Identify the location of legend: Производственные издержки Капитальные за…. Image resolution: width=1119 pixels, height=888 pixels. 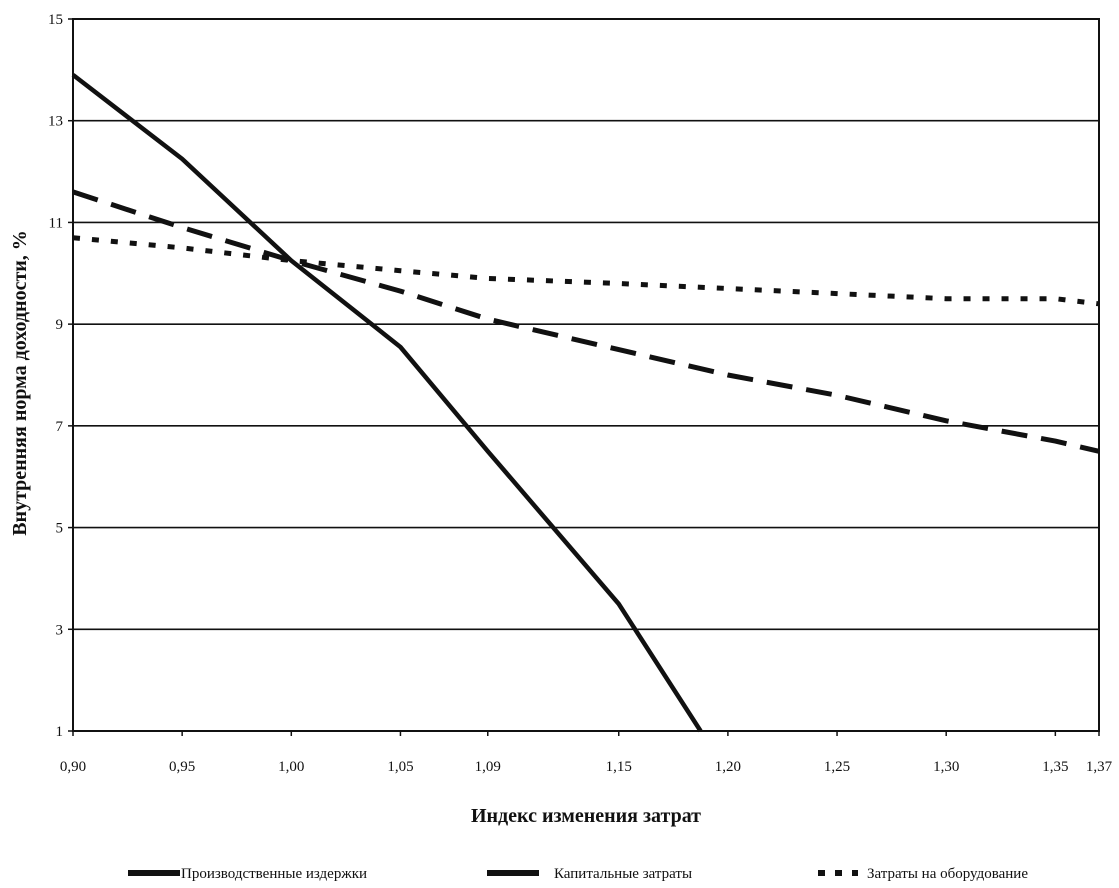
(578, 874).